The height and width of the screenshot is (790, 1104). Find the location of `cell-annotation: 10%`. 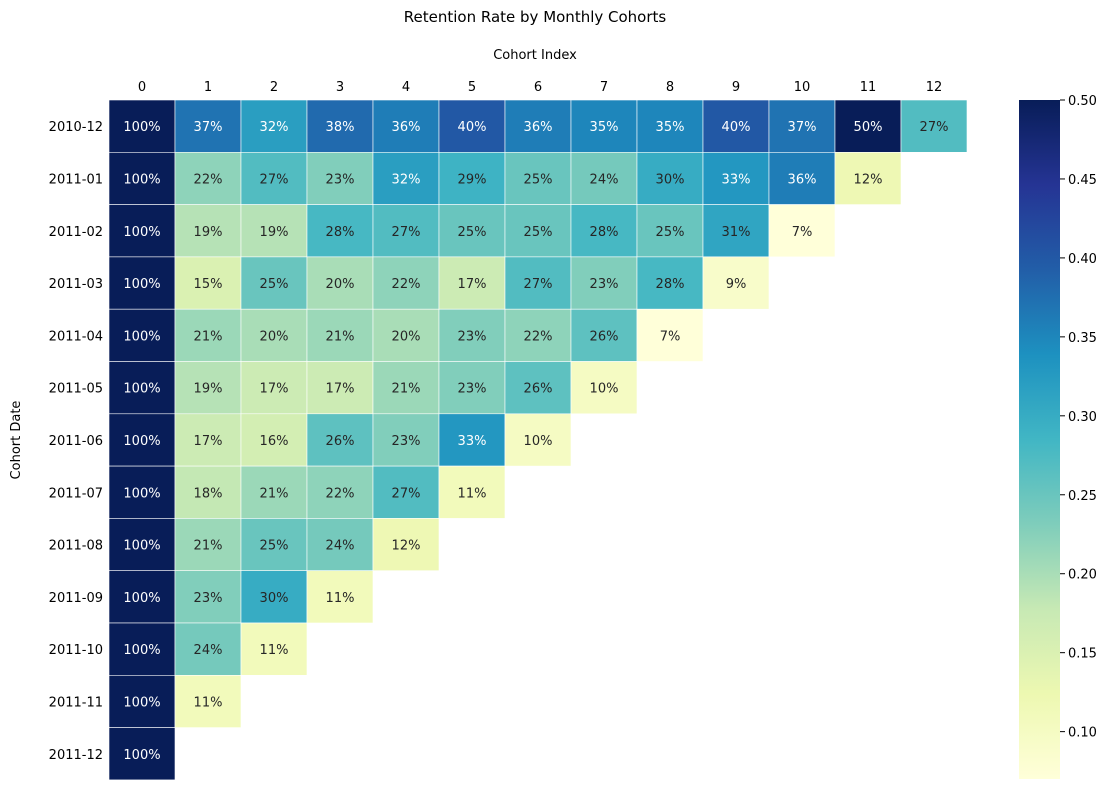

cell-annotation: 10% is located at coordinates (538, 441).